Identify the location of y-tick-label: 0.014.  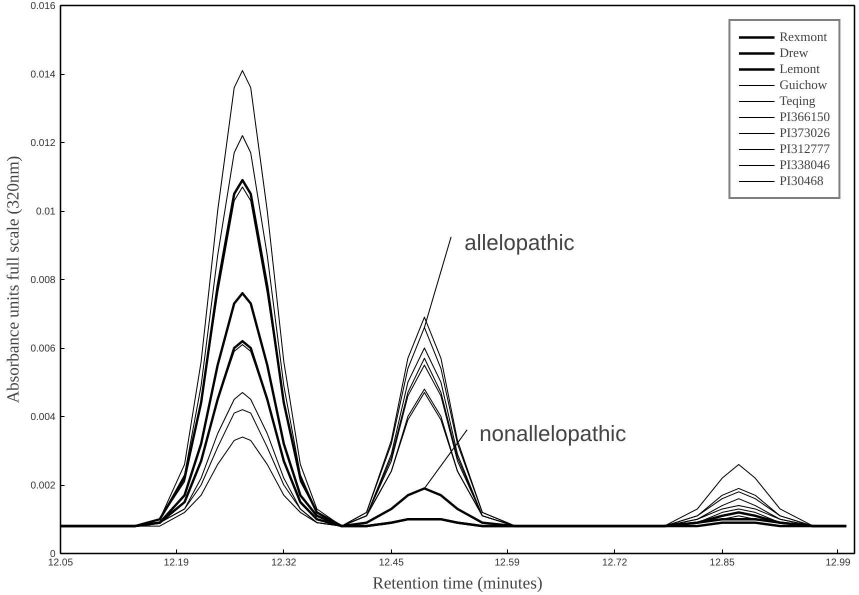
(43, 75).